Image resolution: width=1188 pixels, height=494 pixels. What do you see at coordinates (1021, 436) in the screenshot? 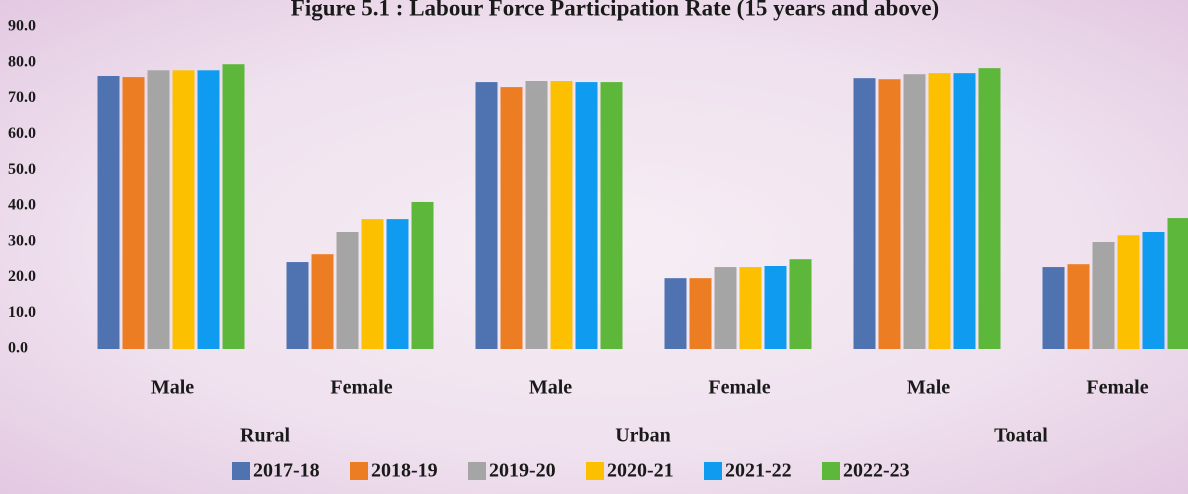
I see `group-label: Toatal` at bounding box center [1021, 436].